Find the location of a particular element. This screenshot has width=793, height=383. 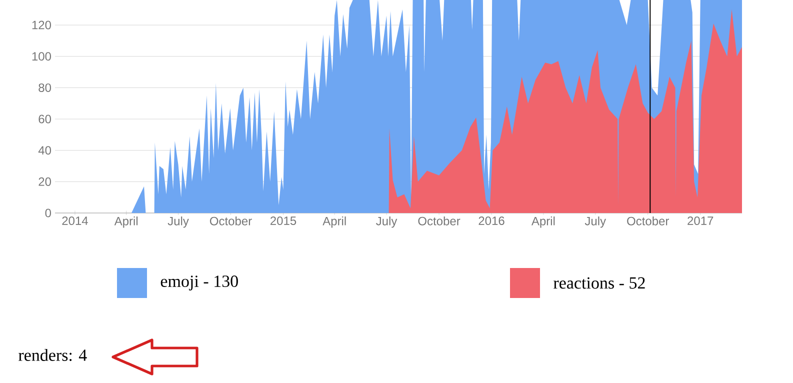

y-tick-label: 60 is located at coordinates (45, 119).